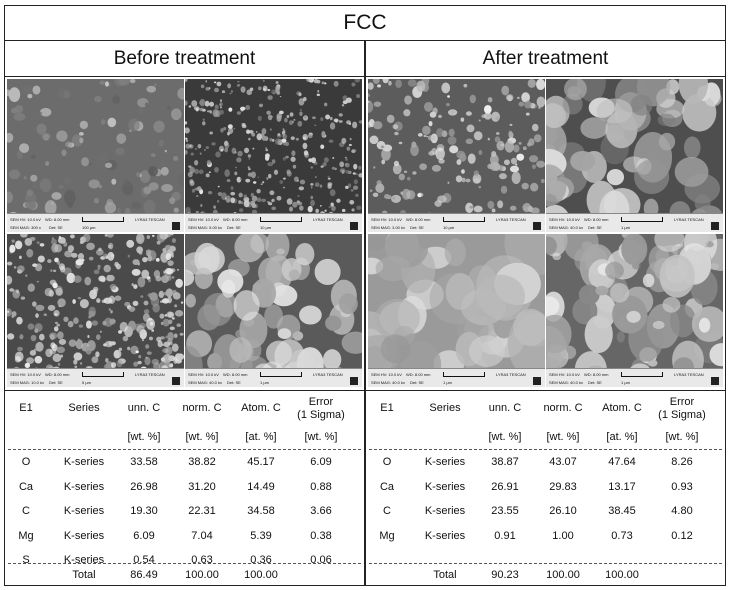 This screenshot has width=732, height=590. I want to click on table-cell: C, so click(387, 511).